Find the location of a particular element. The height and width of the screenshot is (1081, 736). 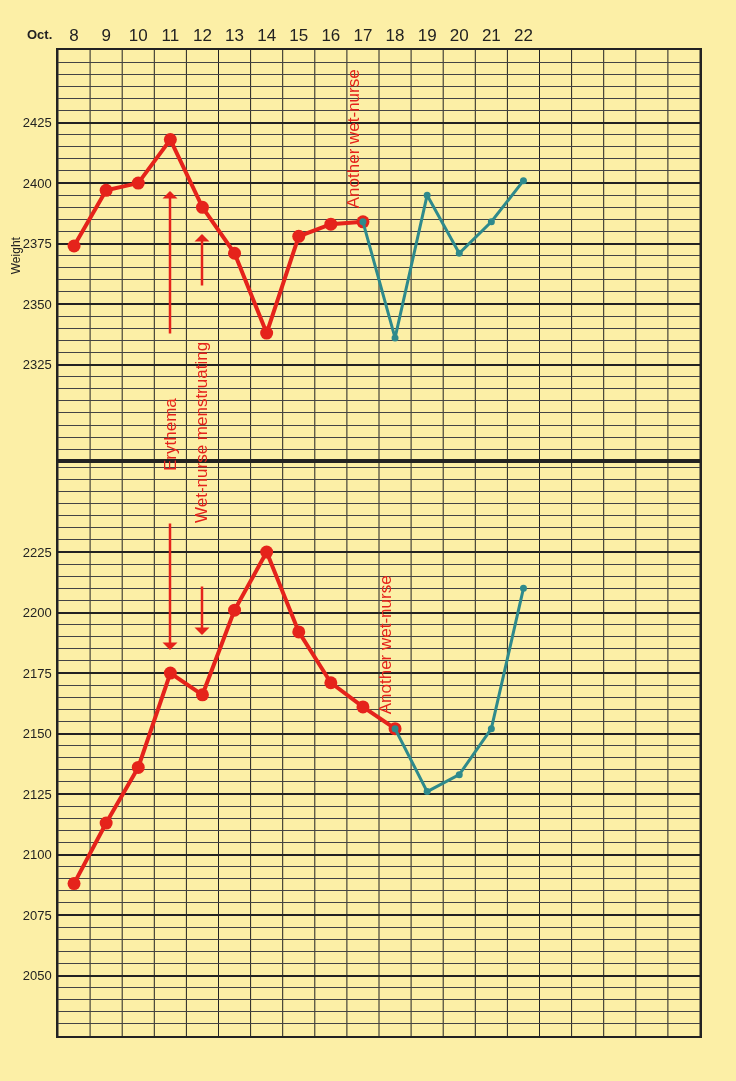

x-tick-label: 17 is located at coordinates (363, 36).